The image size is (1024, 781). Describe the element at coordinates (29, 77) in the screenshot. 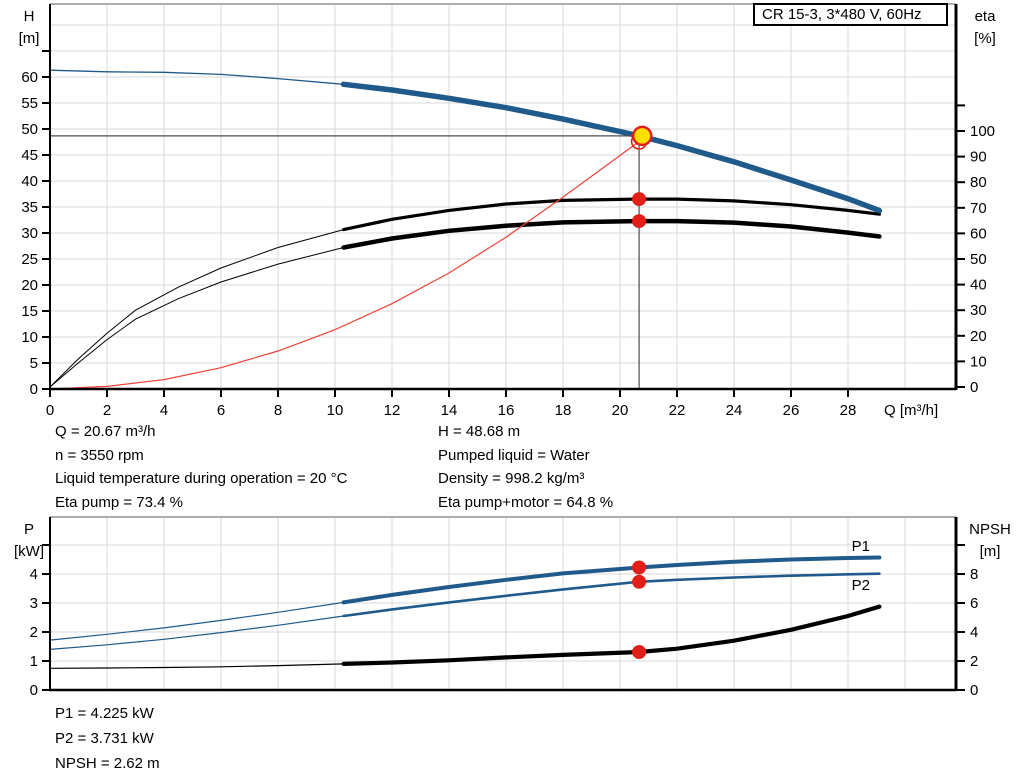

I see `svg-text: 60` at that location.